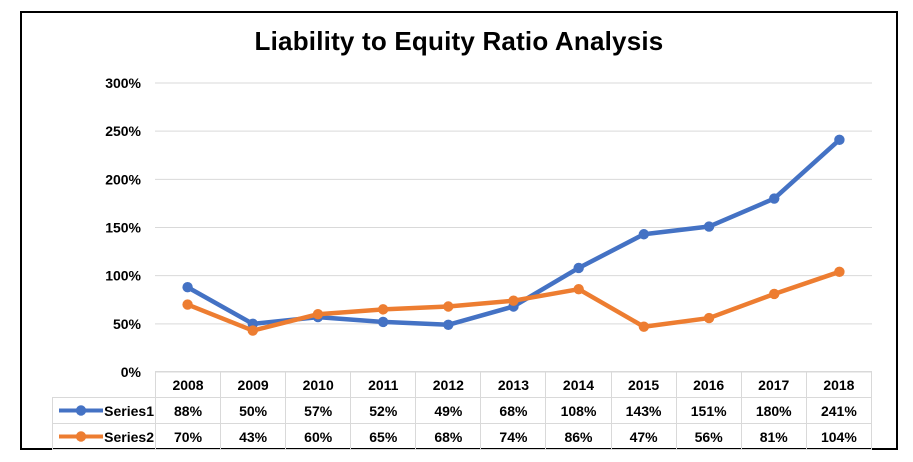 This screenshot has height=462, width=913. Describe the element at coordinates (839, 410) in the screenshot. I see `value-cell-series1: 241%` at that location.